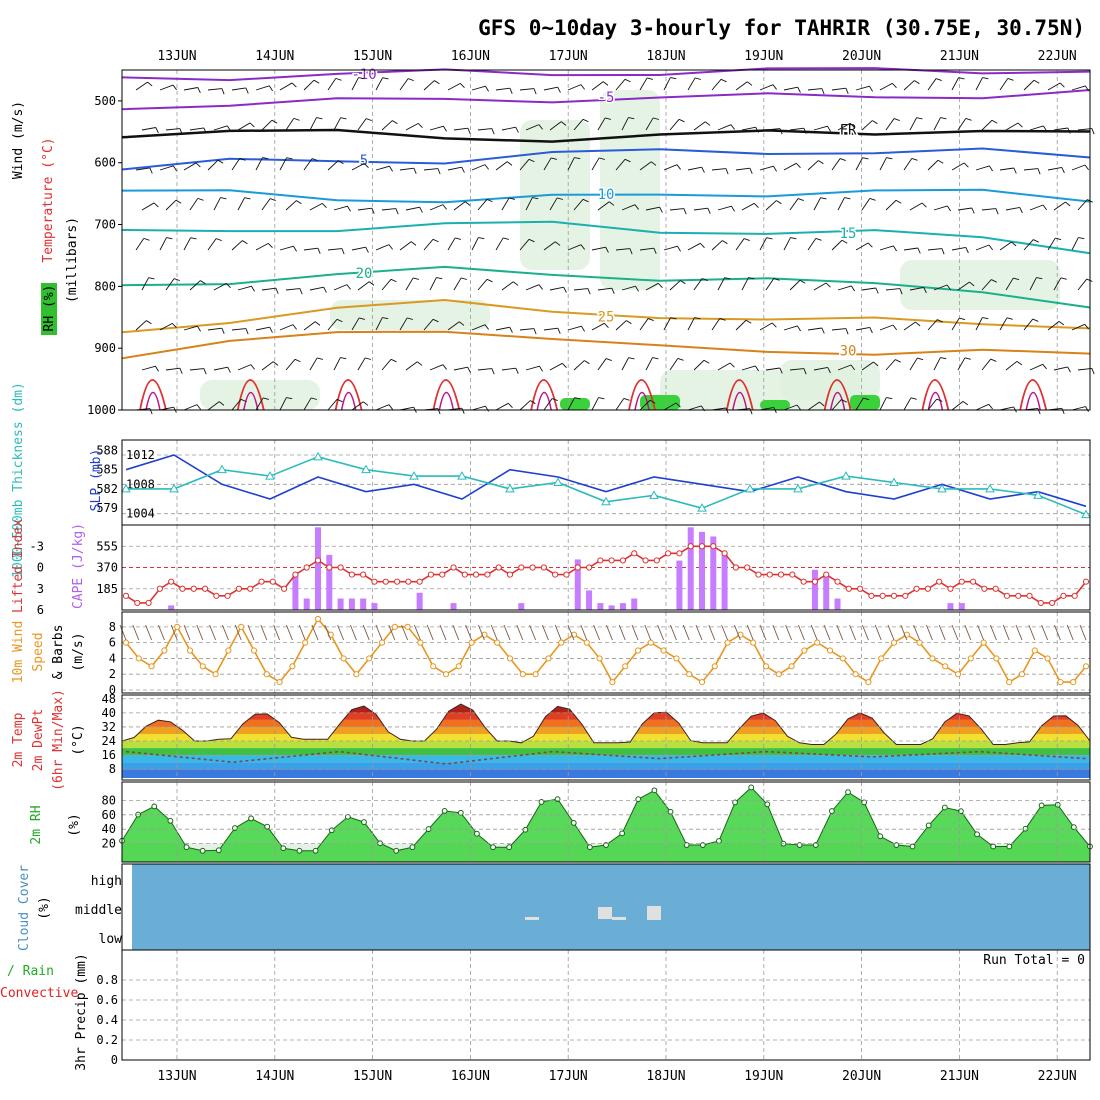  What do you see at coordinates (24, 908) in the screenshot?
I see `cloud-label: Cloud Cover` at bounding box center [24, 908].